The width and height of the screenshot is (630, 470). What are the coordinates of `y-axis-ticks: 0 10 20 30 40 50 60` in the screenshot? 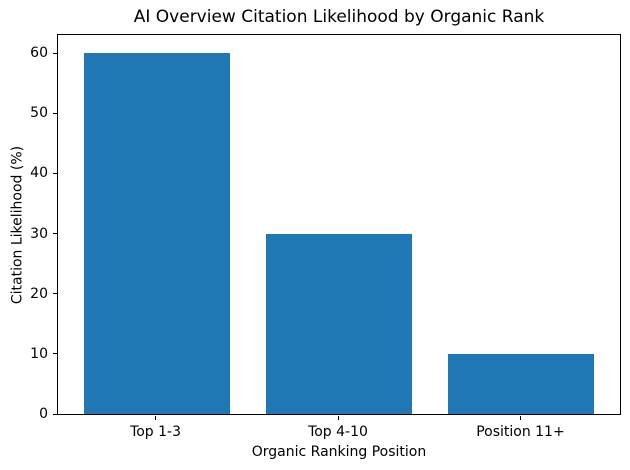 It's located at (28, 228).